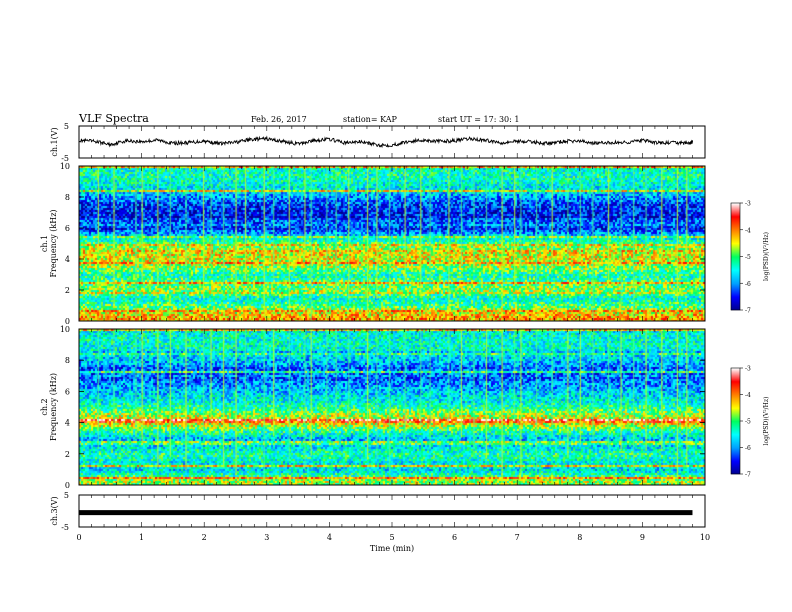 The height and width of the screenshot is (612, 792). What do you see at coordinates (380, 522) in the screenshot?
I see `ch3-waveform-panel: ch.3(V) 5 -5 0 1 2 3 4 5 6 7 8 9 10 Time (min)` at bounding box center [380, 522].